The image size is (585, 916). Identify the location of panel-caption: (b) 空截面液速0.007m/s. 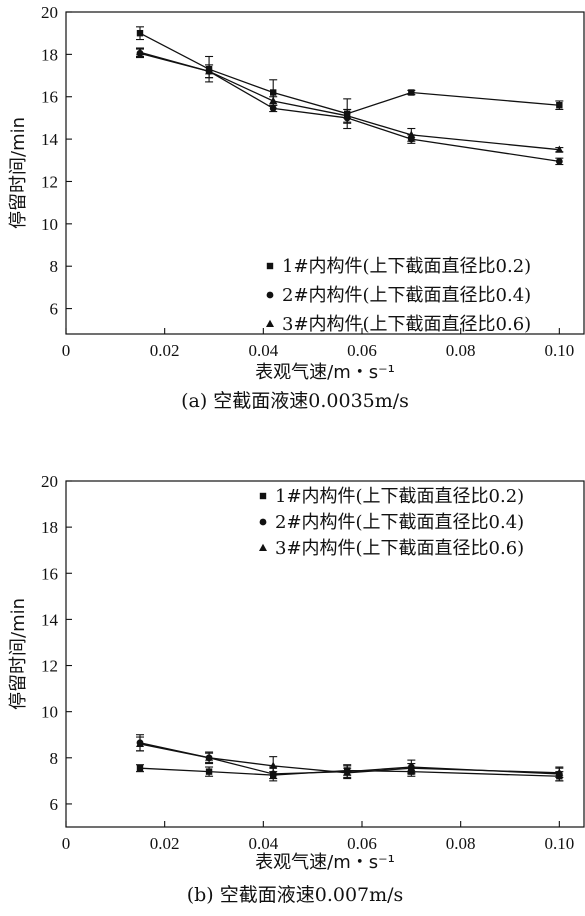
(295, 895).